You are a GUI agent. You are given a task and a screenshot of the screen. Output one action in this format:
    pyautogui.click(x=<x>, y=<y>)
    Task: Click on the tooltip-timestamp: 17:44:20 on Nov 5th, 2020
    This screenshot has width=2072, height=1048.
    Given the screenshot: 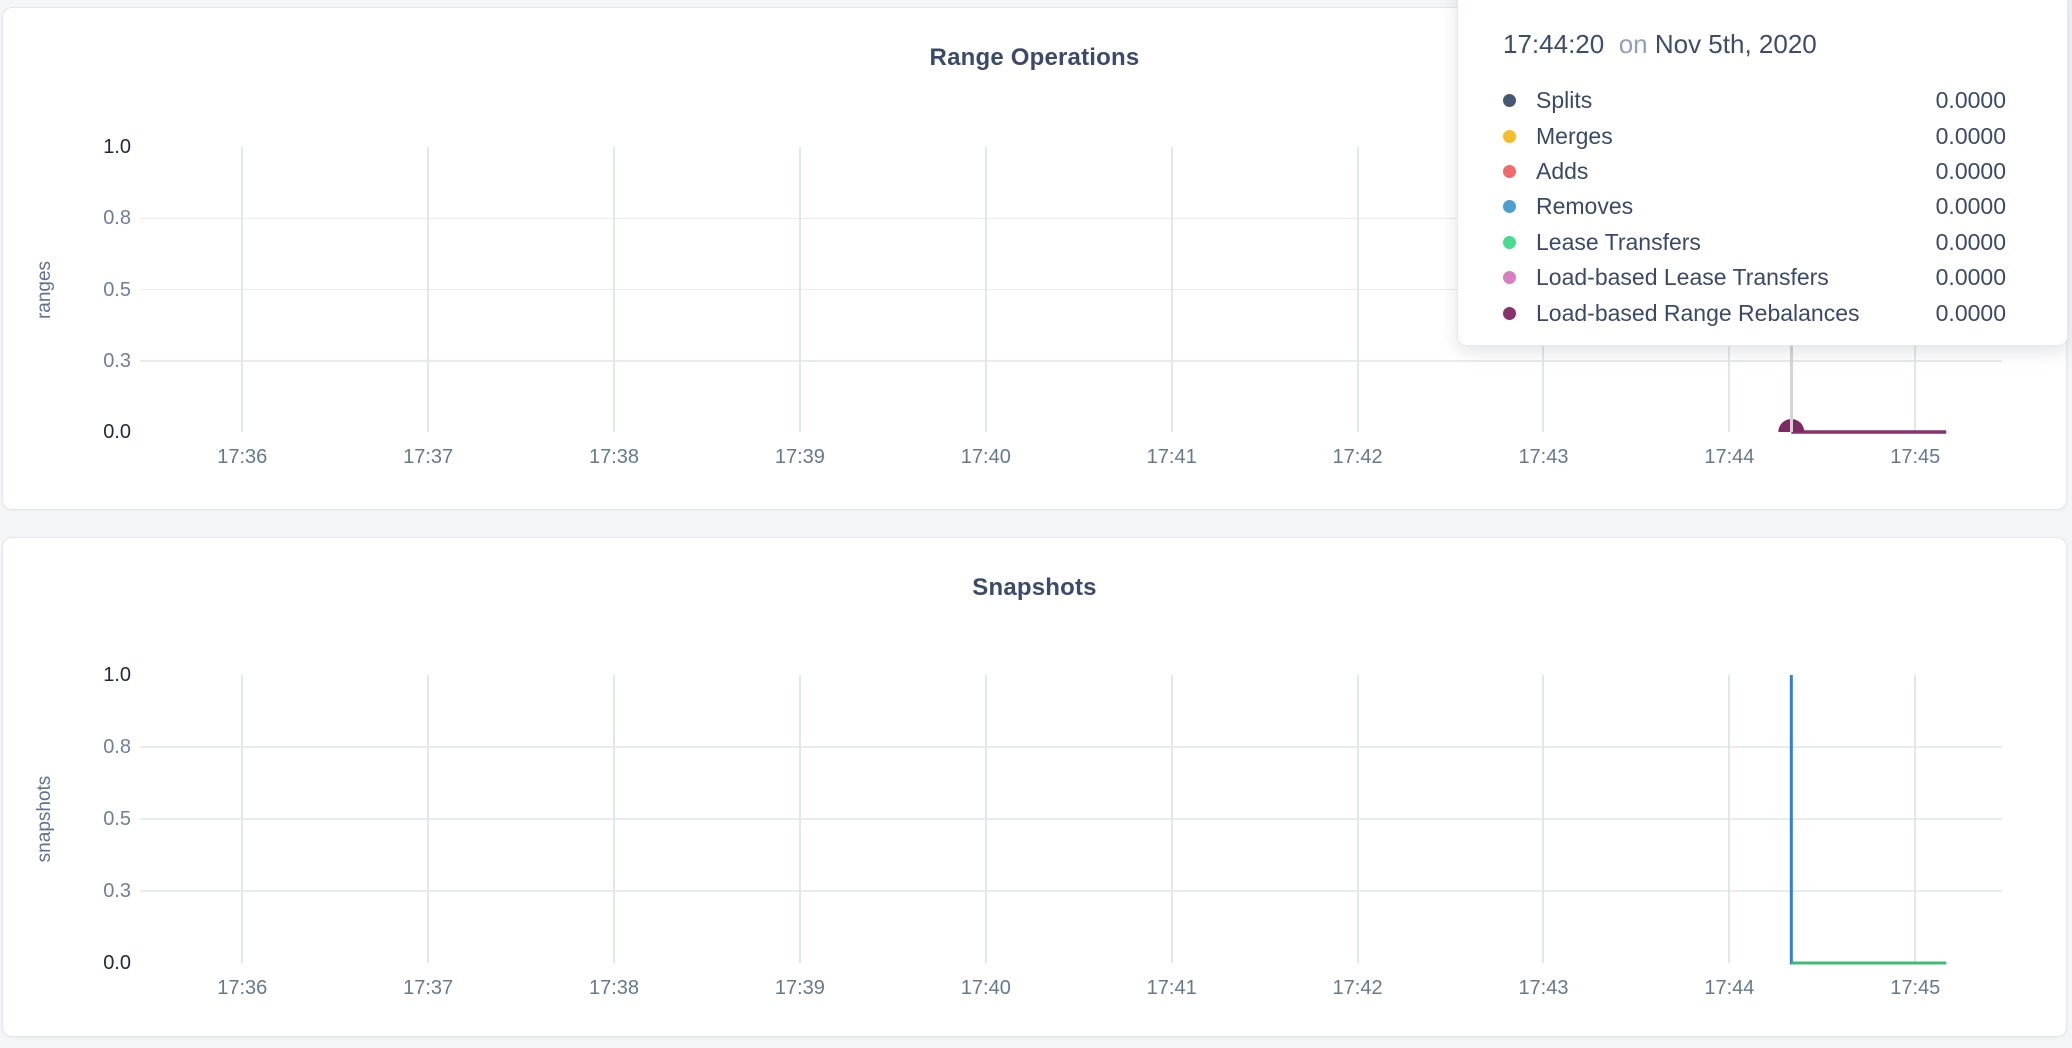 What is the action you would take?
    pyautogui.click(x=1754, y=44)
    